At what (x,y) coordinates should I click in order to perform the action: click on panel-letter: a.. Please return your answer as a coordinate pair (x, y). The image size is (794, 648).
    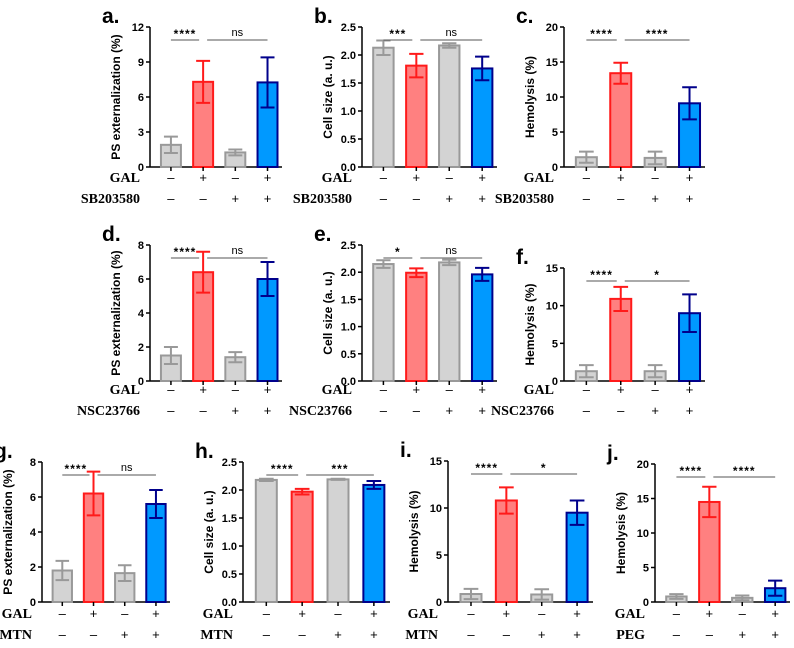
    Looking at the image, I should click on (111, 16).